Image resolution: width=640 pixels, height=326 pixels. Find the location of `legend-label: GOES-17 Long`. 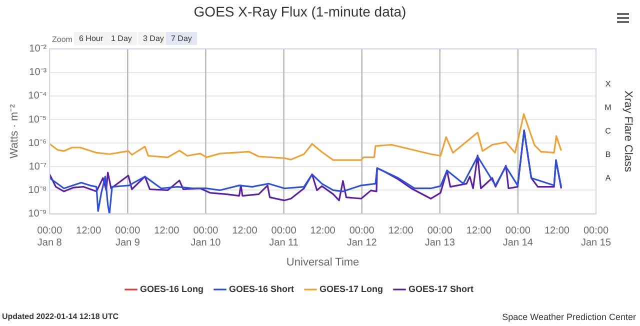

legend-label: GOES-17 Long is located at coordinates (352, 289).